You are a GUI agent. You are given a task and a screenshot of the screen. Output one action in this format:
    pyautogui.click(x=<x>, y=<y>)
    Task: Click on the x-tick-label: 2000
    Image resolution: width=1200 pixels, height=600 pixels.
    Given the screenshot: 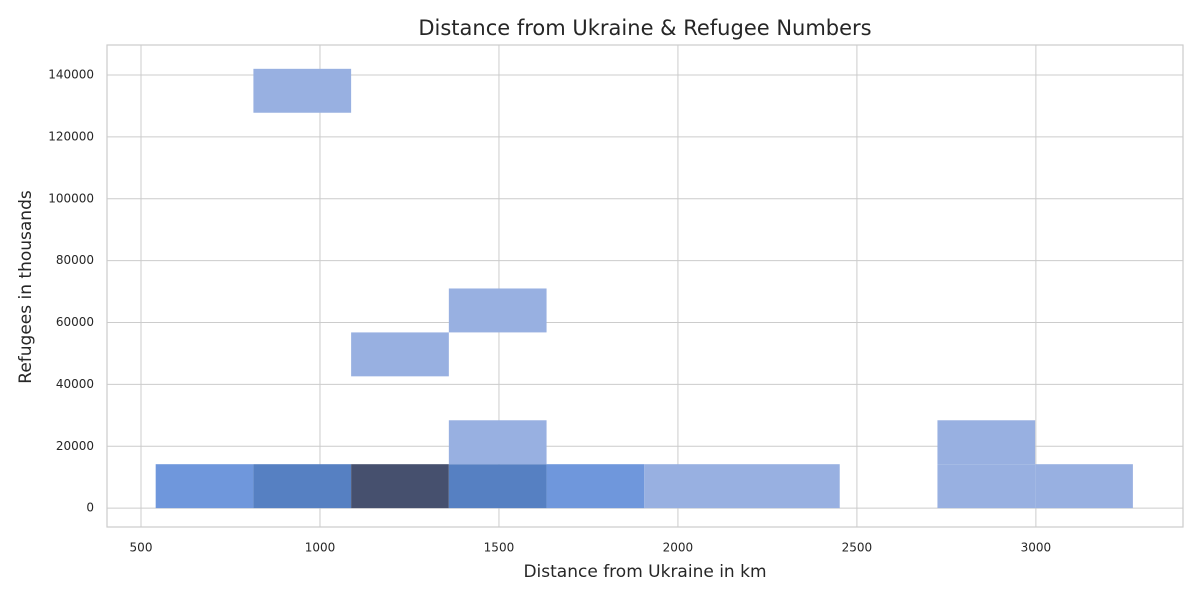 What is the action you would take?
    pyautogui.click(x=678, y=548)
    